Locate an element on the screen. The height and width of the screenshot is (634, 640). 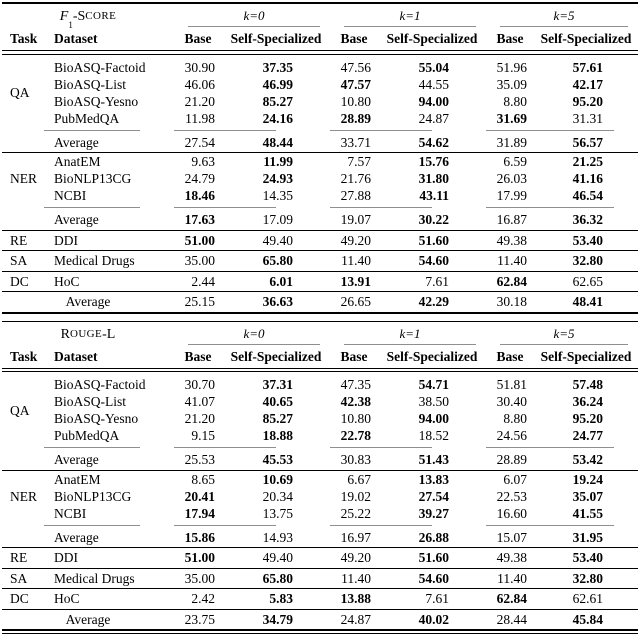
spacer is located at coordinates (23, 538).